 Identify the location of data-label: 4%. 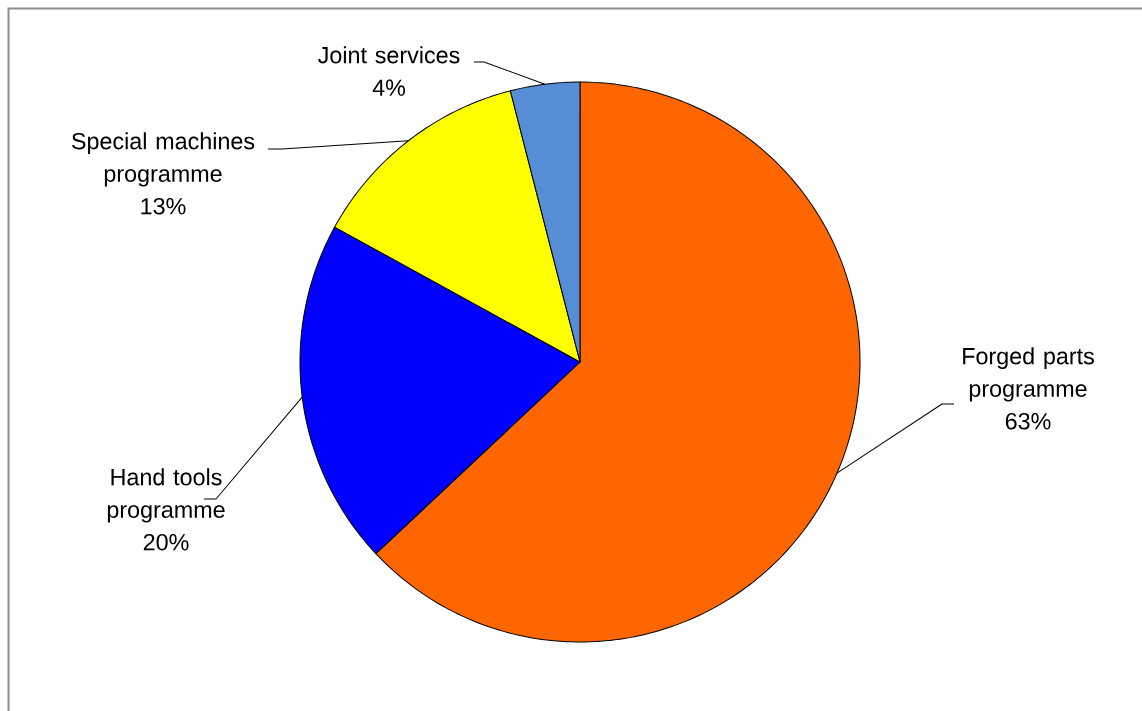
(389, 87).